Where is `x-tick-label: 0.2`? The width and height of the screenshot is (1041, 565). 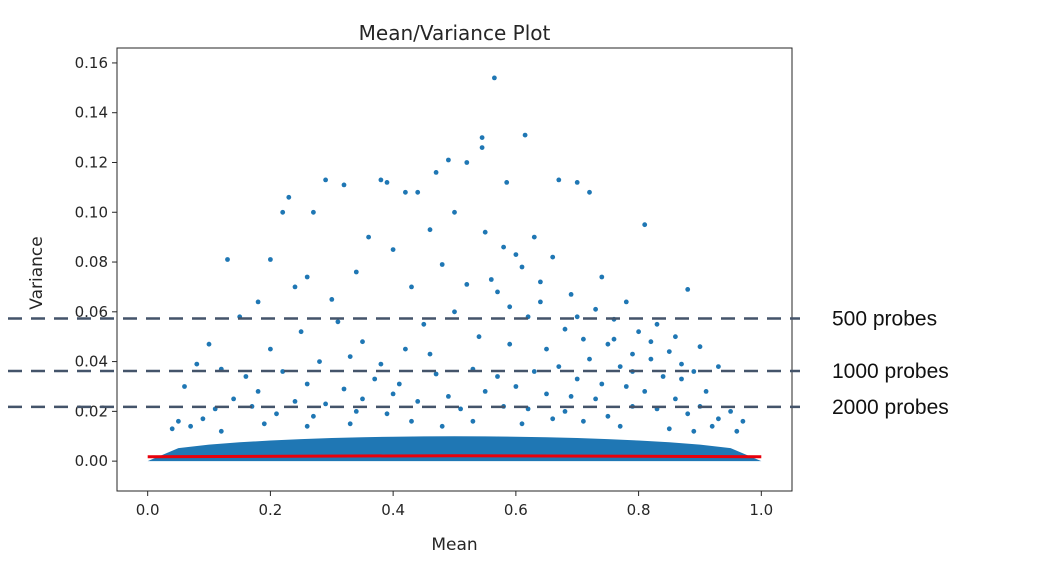
x-tick-label: 0.2 is located at coordinates (270, 510).